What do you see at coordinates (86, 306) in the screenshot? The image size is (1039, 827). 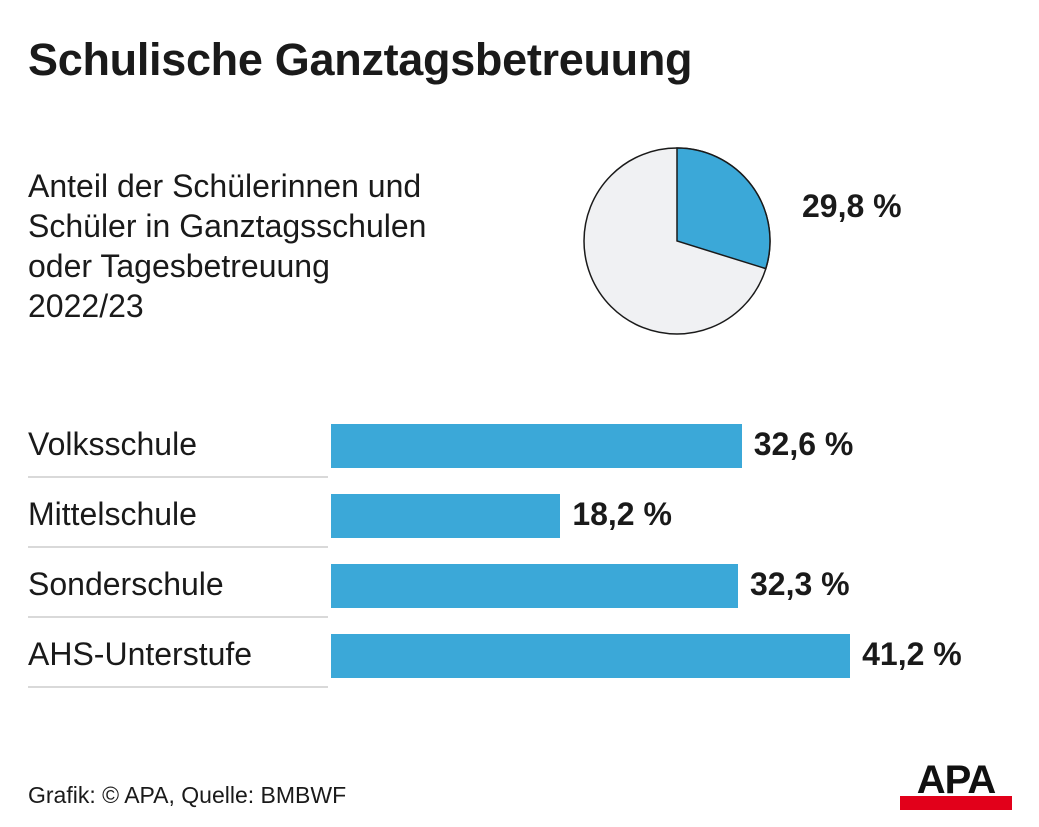 I see `subtitle-line: 2022/23` at bounding box center [86, 306].